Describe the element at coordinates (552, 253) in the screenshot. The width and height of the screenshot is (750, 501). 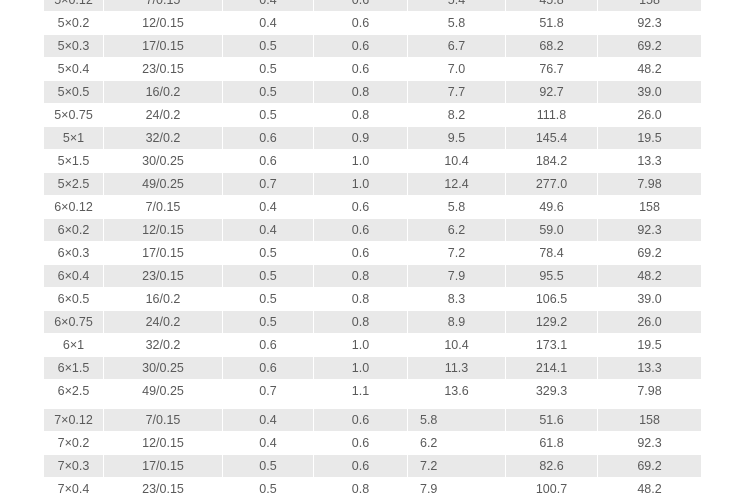
I see `table-cell: 78.4` at that location.